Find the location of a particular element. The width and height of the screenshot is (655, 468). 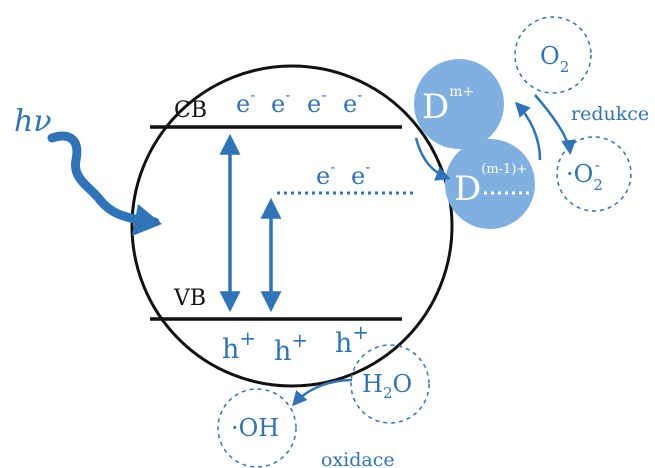

oxidation-label: oxidace is located at coordinates (358, 458).